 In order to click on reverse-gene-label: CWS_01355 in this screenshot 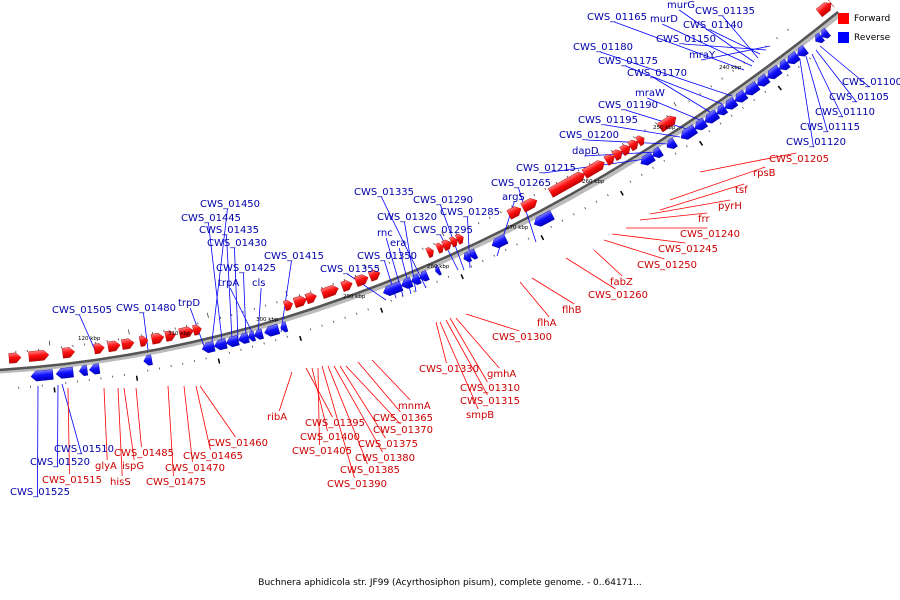, I will do `click(350, 269)`.